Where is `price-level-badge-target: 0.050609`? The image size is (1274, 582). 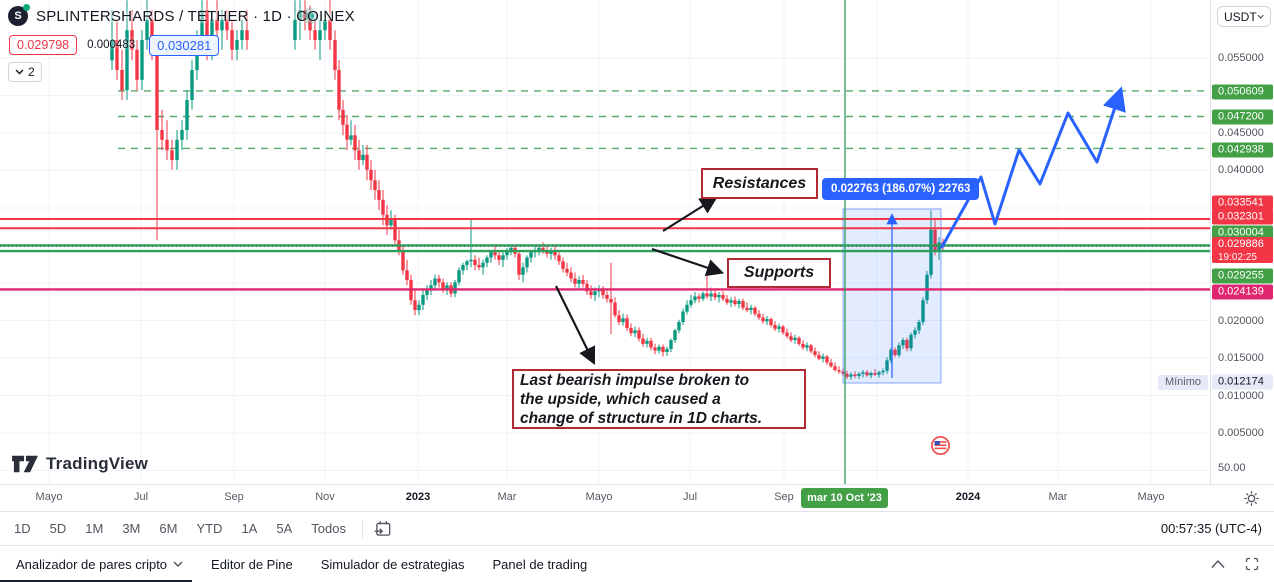 price-level-badge-target: 0.050609 is located at coordinates (1242, 92).